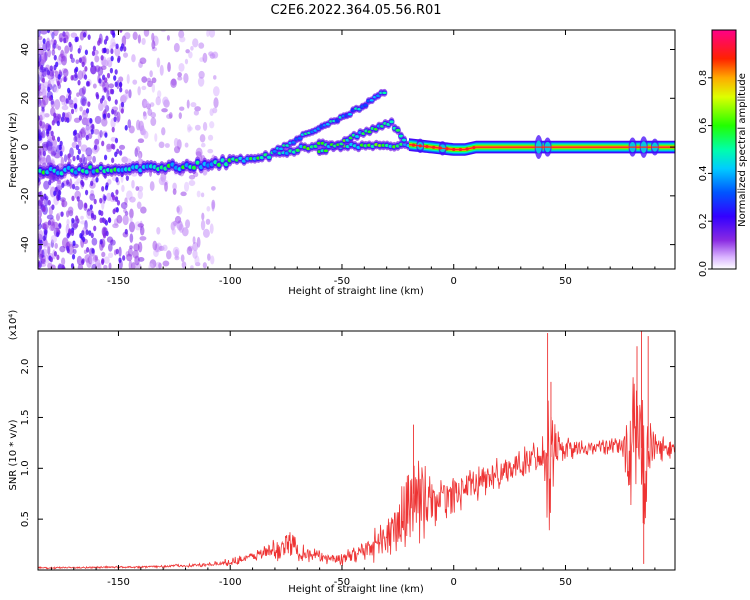 The width and height of the screenshot is (750, 600). What do you see at coordinates (362, 137) in the screenshot?
I see `spectrogram-ridge-mid` at bounding box center [362, 137].